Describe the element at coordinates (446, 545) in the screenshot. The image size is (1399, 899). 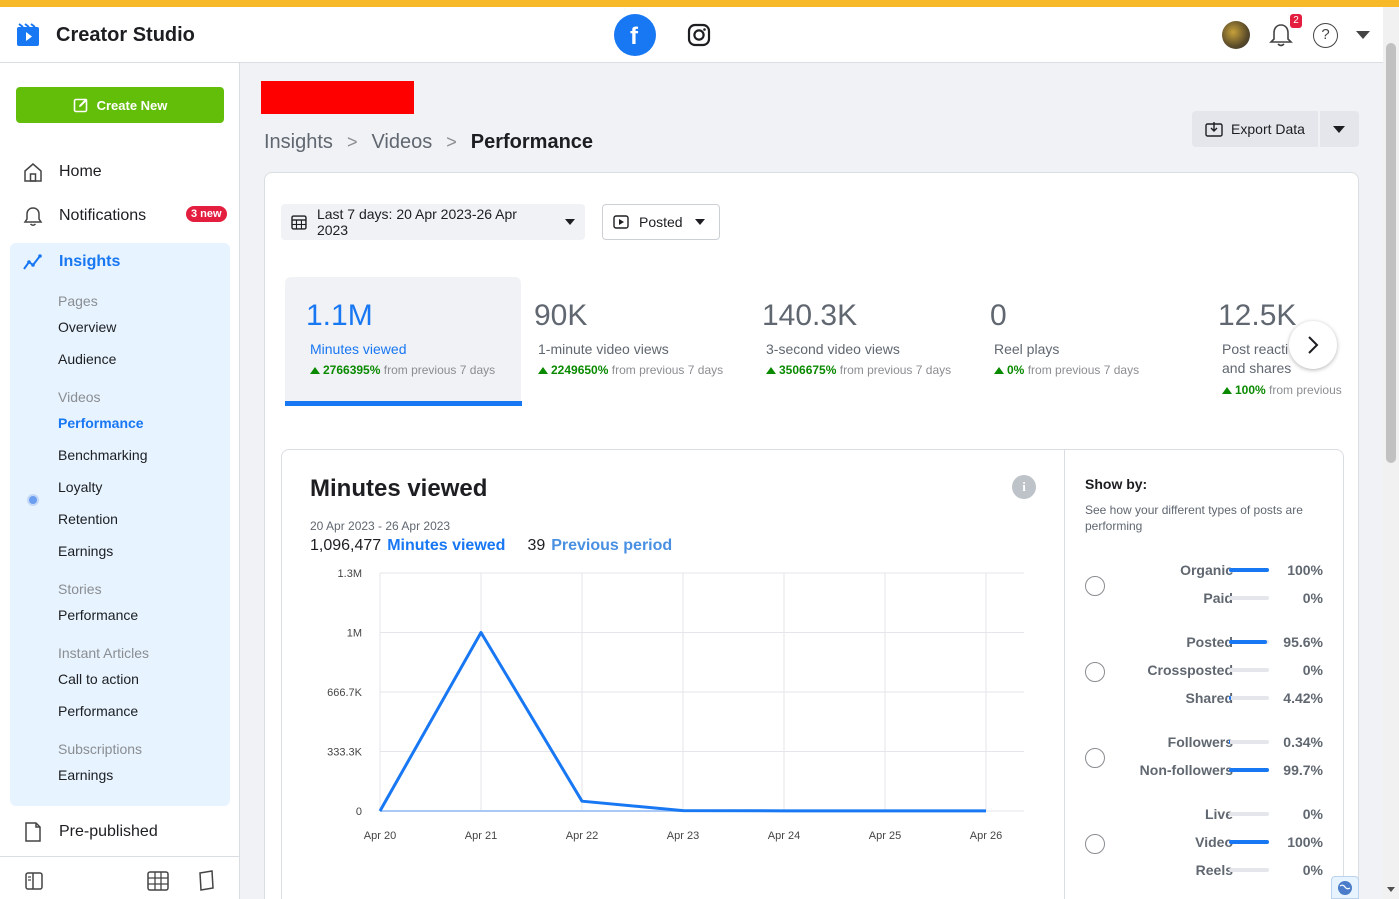
I see `current-series-label: Minutes viewed` at that location.